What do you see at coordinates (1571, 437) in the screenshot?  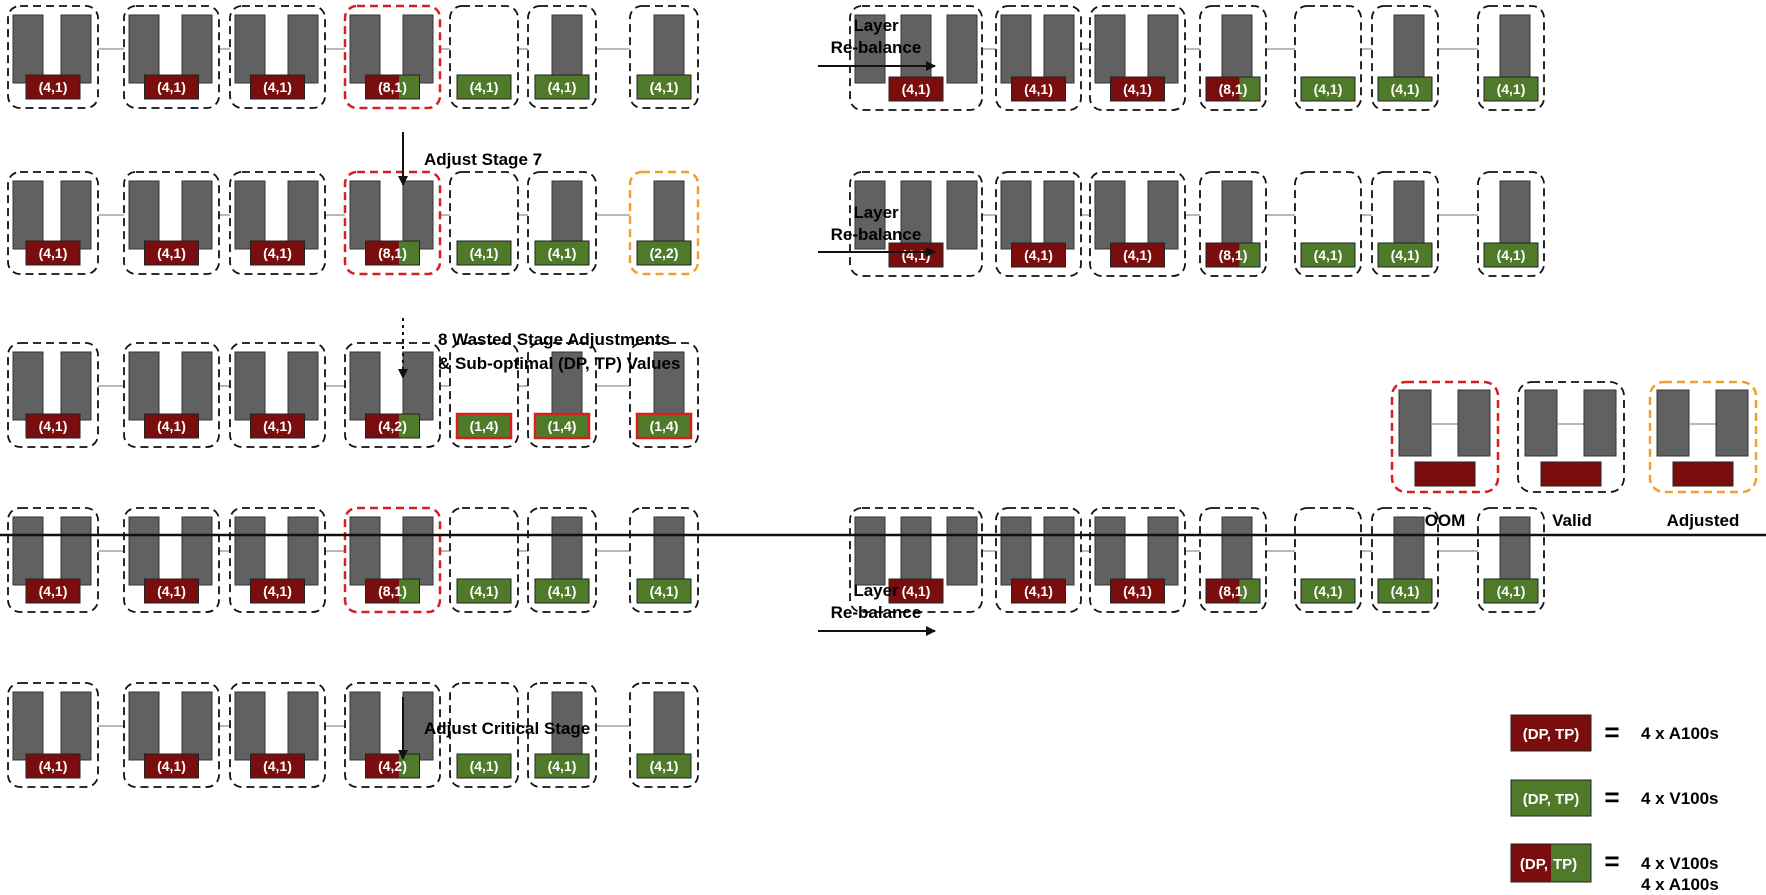 I see `legend-valid-sample` at bounding box center [1571, 437].